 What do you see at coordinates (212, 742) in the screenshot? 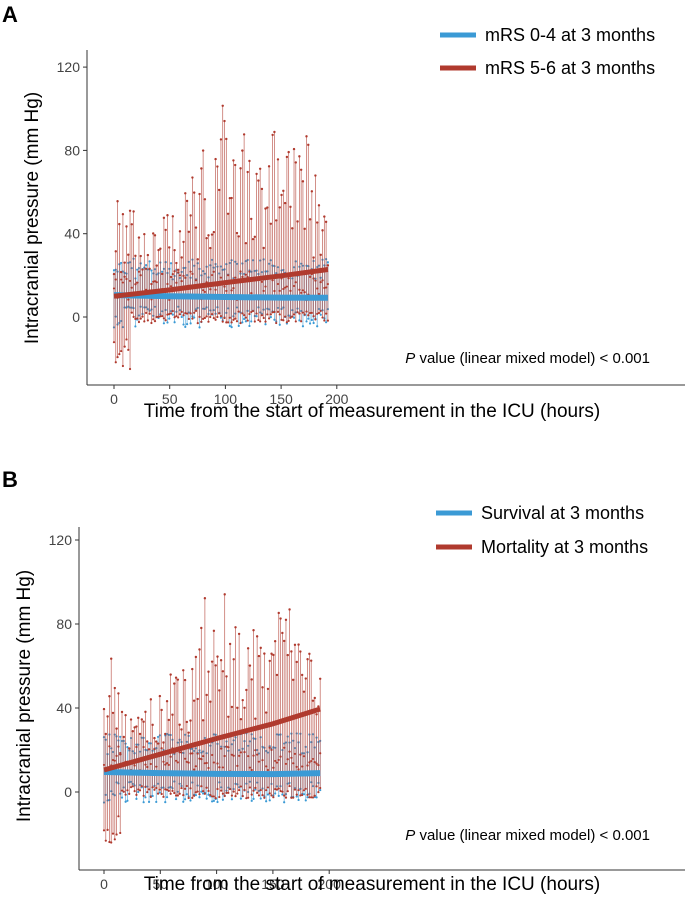
I see `panel-b-fit-lines` at bounding box center [212, 742].